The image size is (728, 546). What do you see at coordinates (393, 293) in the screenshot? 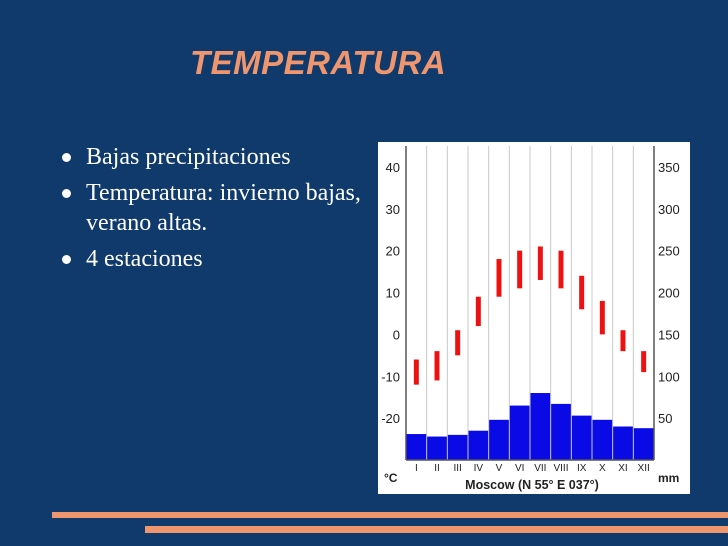
I see `left-tick-label: 10` at bounding box center [393, 293].